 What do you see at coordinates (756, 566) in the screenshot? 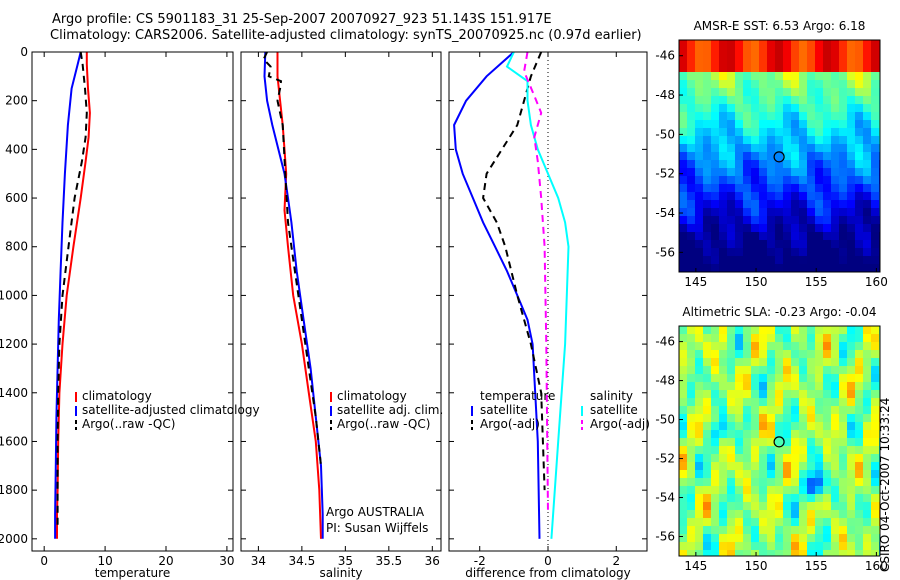
I see `x-tick-label: 150` at bounding box center [756, 566].